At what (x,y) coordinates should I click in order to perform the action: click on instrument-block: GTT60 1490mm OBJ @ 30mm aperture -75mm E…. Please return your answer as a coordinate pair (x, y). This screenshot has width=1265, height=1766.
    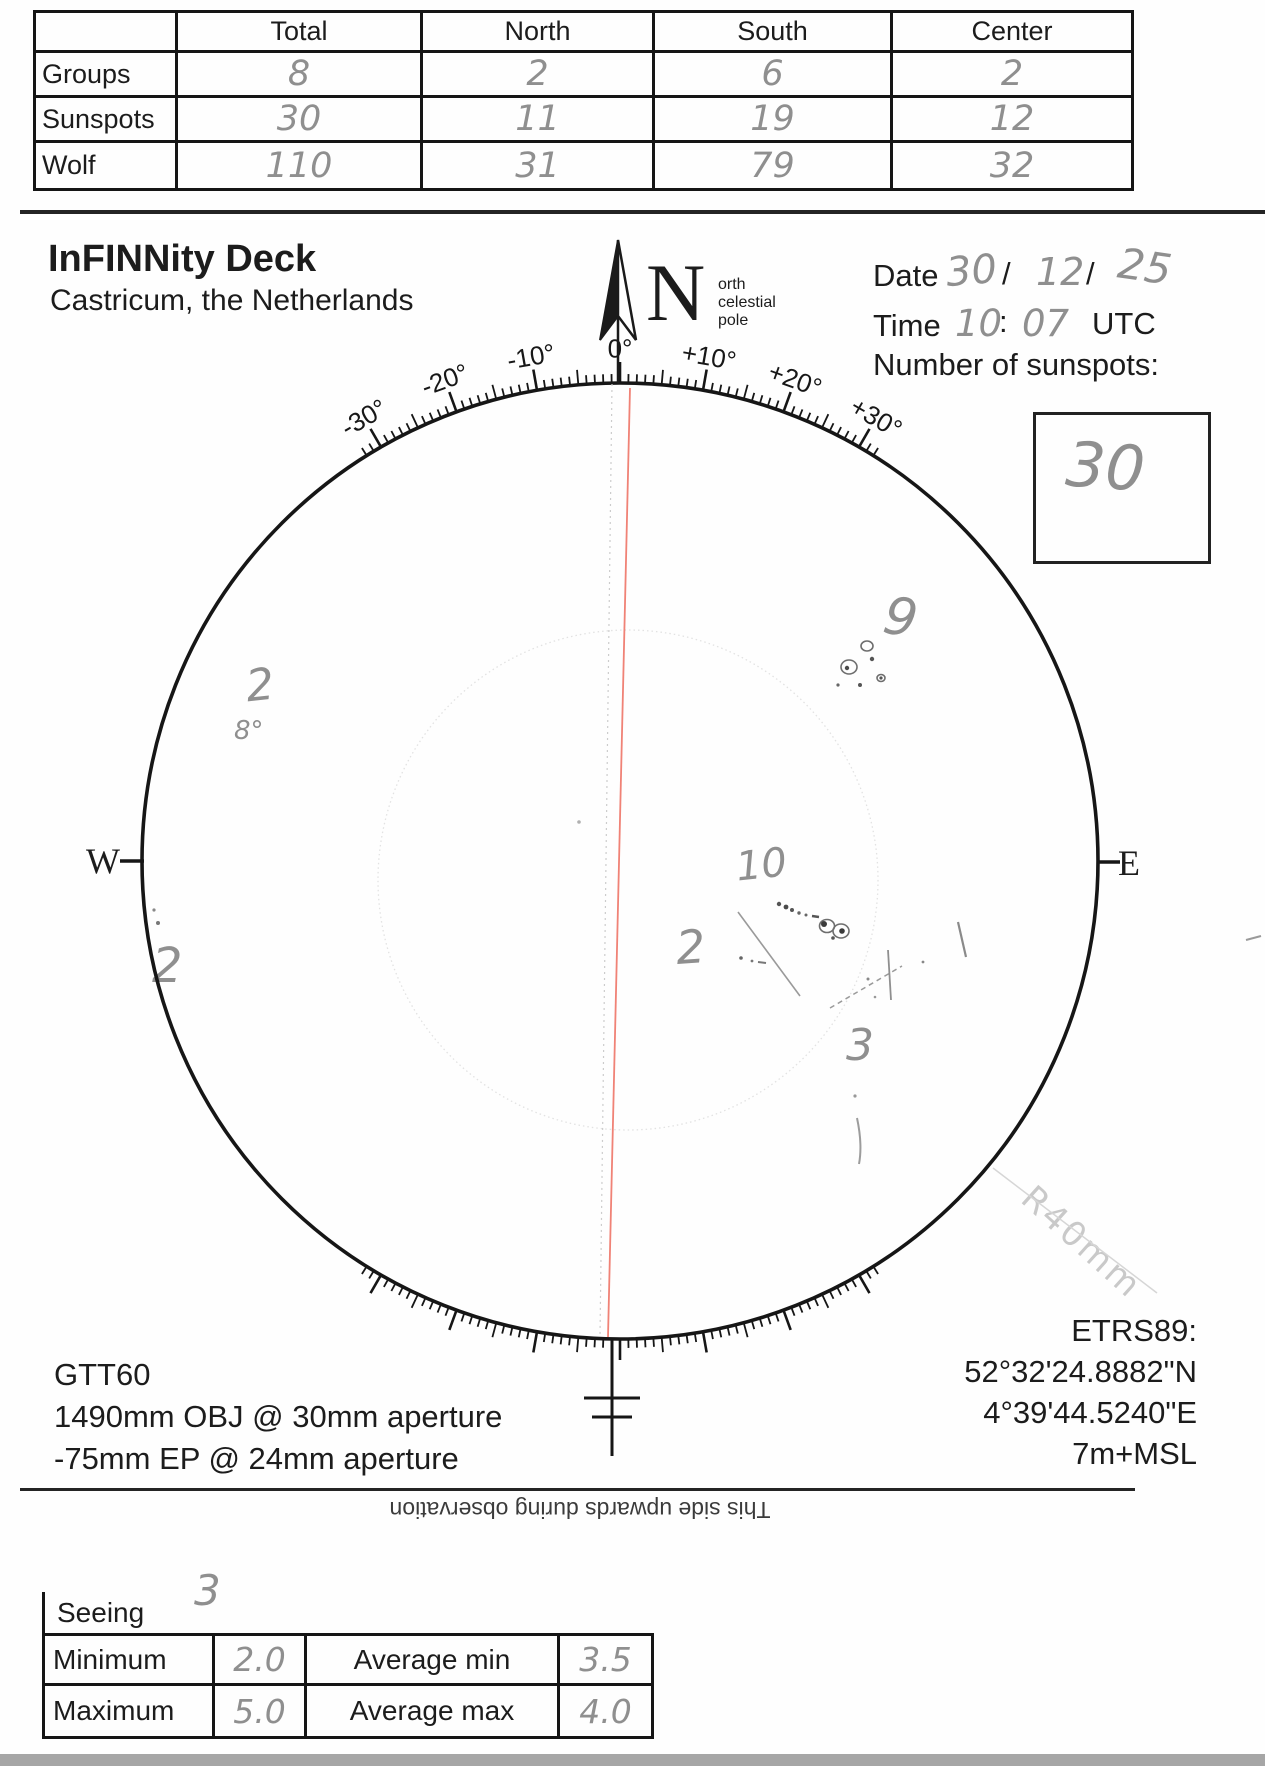
    Looking at the image, I should click on (278, 1417).